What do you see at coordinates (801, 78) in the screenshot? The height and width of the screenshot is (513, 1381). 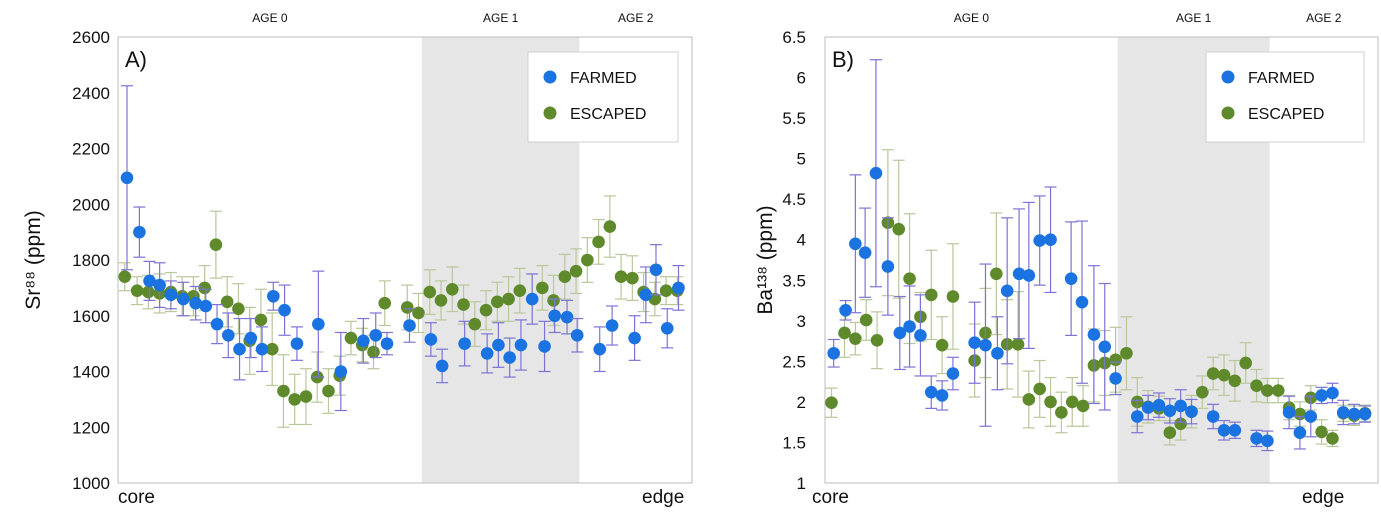 I see `y-tick-label: 6` at bounding box center [801, 78].